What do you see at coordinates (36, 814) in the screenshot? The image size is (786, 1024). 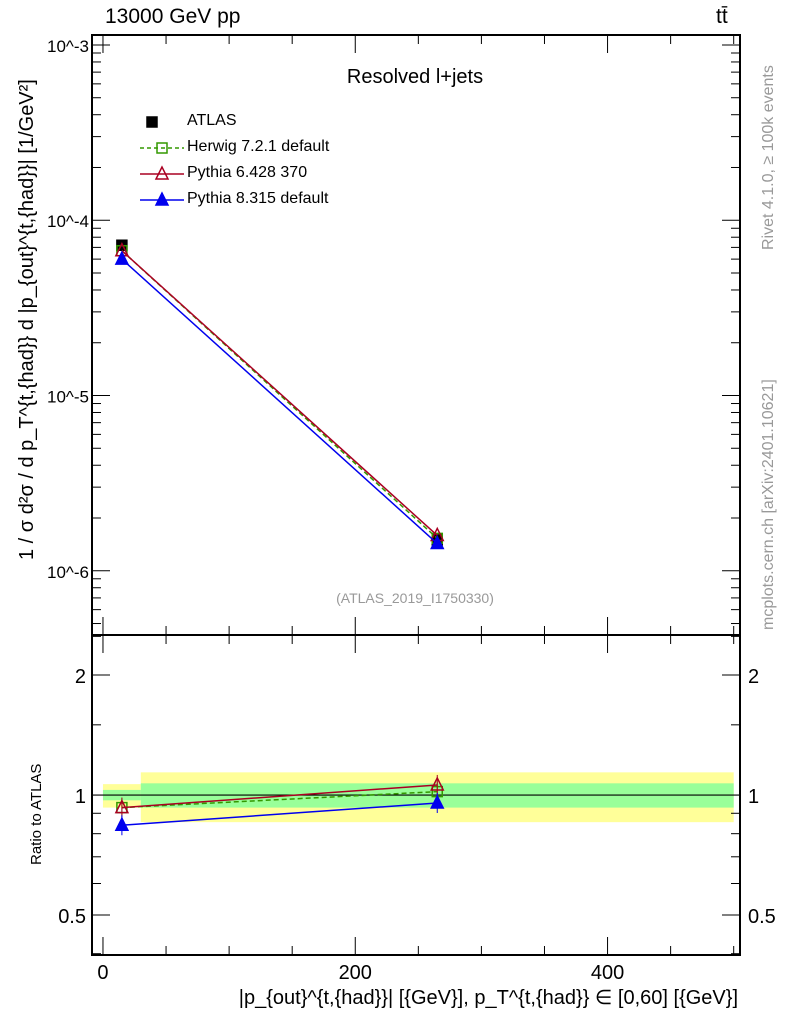 I see `ratio-y-axis-label: Ratio to ATLAS` at bounding box center [36, 814].